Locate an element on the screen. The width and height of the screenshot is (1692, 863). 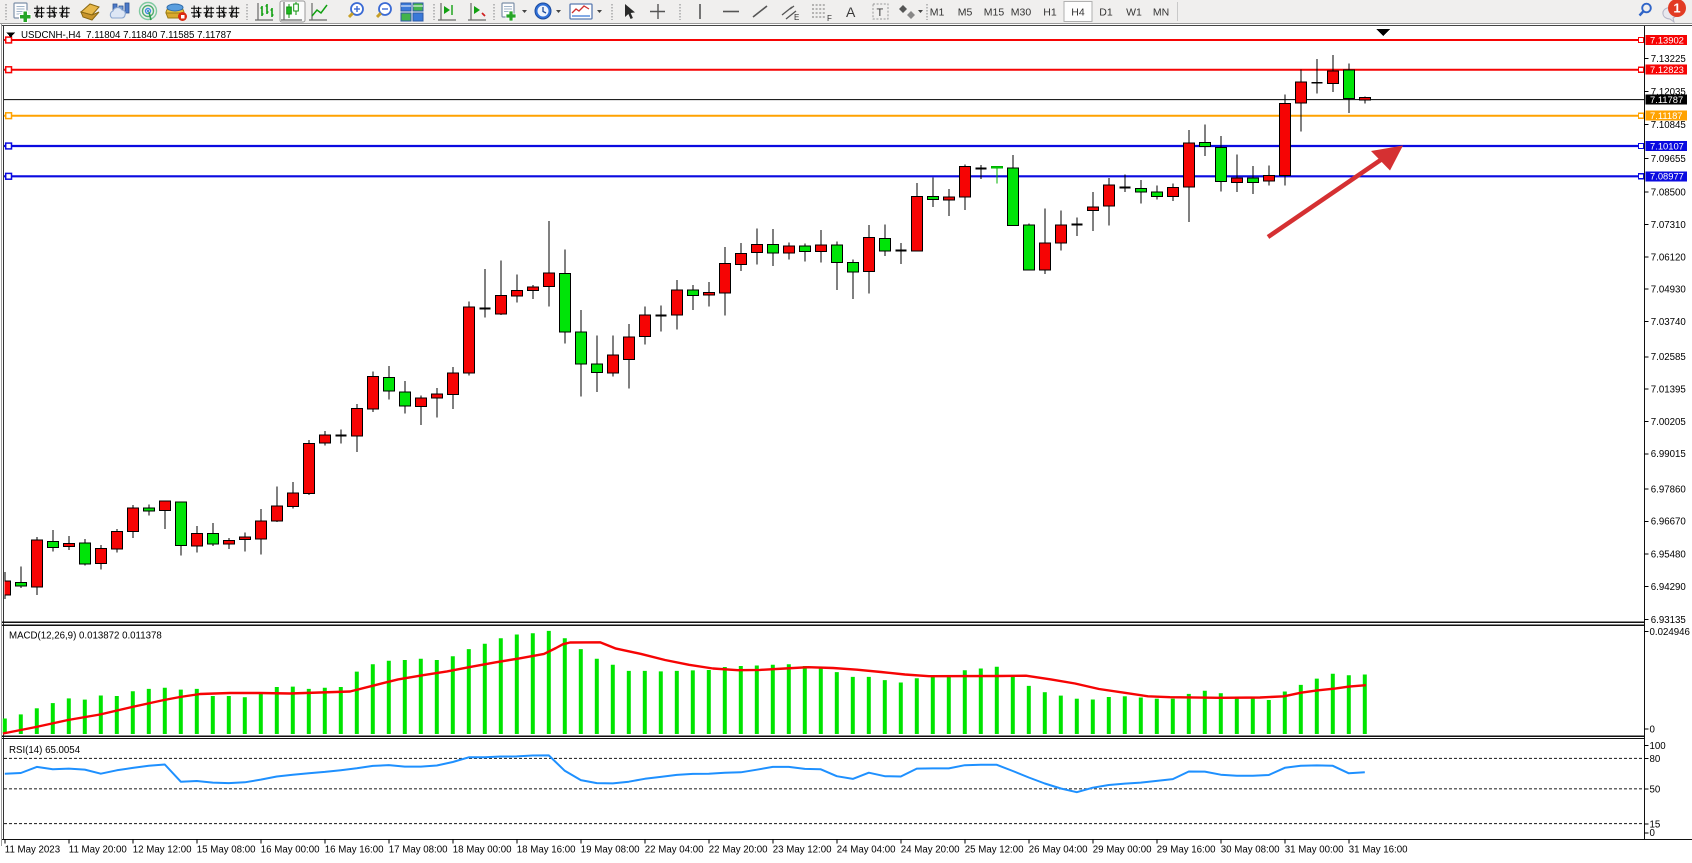
svg-text: 18 May 16:00 is located at coordinates (546, 850).